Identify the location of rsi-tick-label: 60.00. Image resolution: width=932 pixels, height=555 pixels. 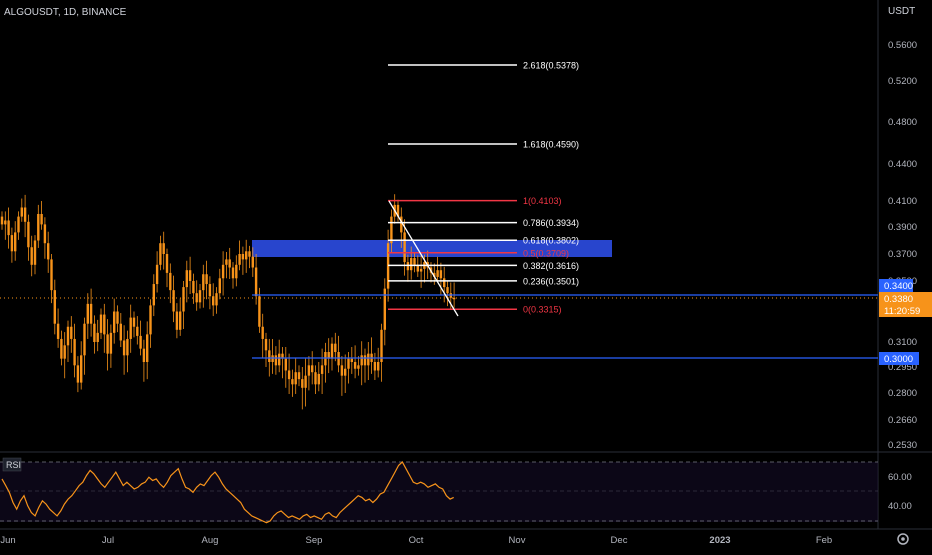
(900, 477).